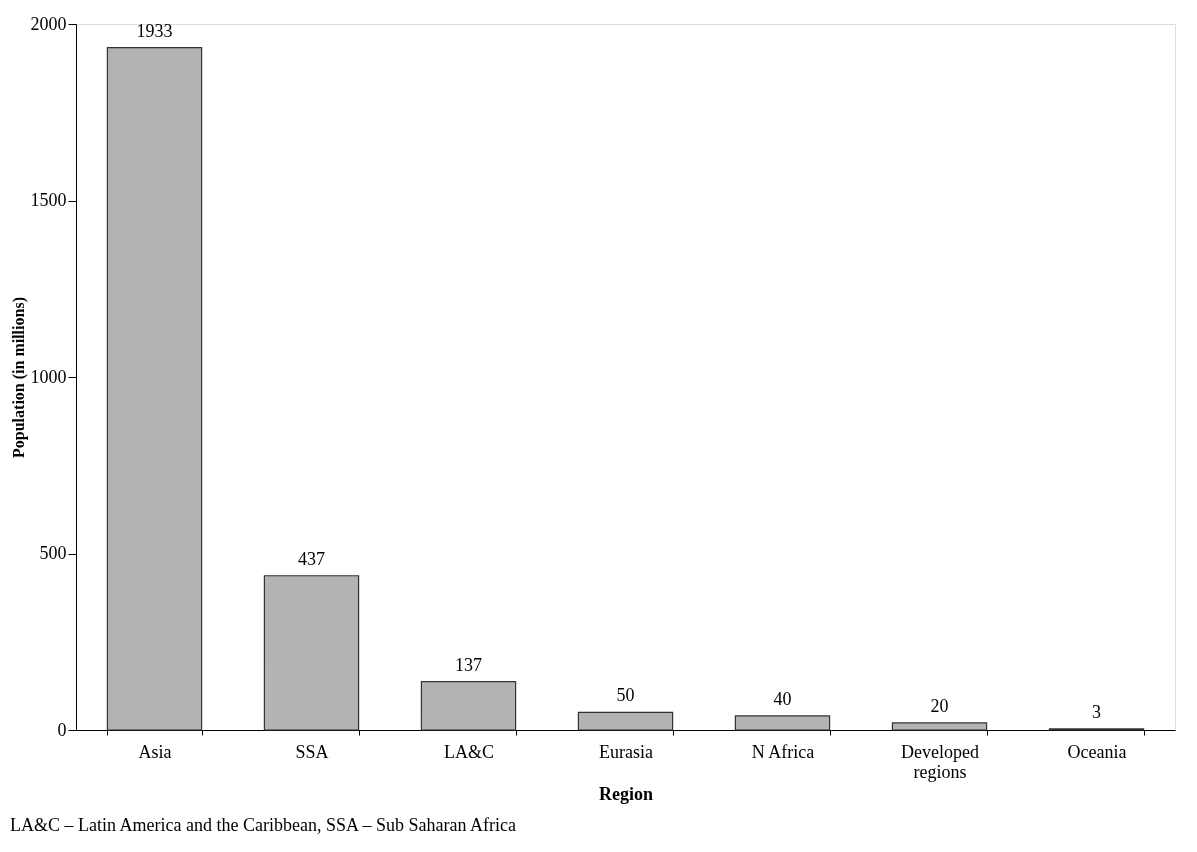 The width and height of the screenshot is (1197, 852). Describe the element at coordinates (782, 698) in the screenshot. I see `data-label: 40` at that location.